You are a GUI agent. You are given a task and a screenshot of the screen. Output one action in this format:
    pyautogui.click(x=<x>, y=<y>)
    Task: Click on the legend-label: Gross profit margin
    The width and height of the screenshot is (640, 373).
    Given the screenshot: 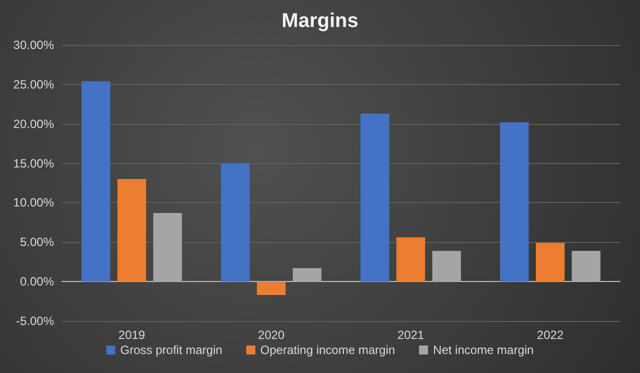 What is the action you would take?
    pyautogui.click(x=171, y=350)
    